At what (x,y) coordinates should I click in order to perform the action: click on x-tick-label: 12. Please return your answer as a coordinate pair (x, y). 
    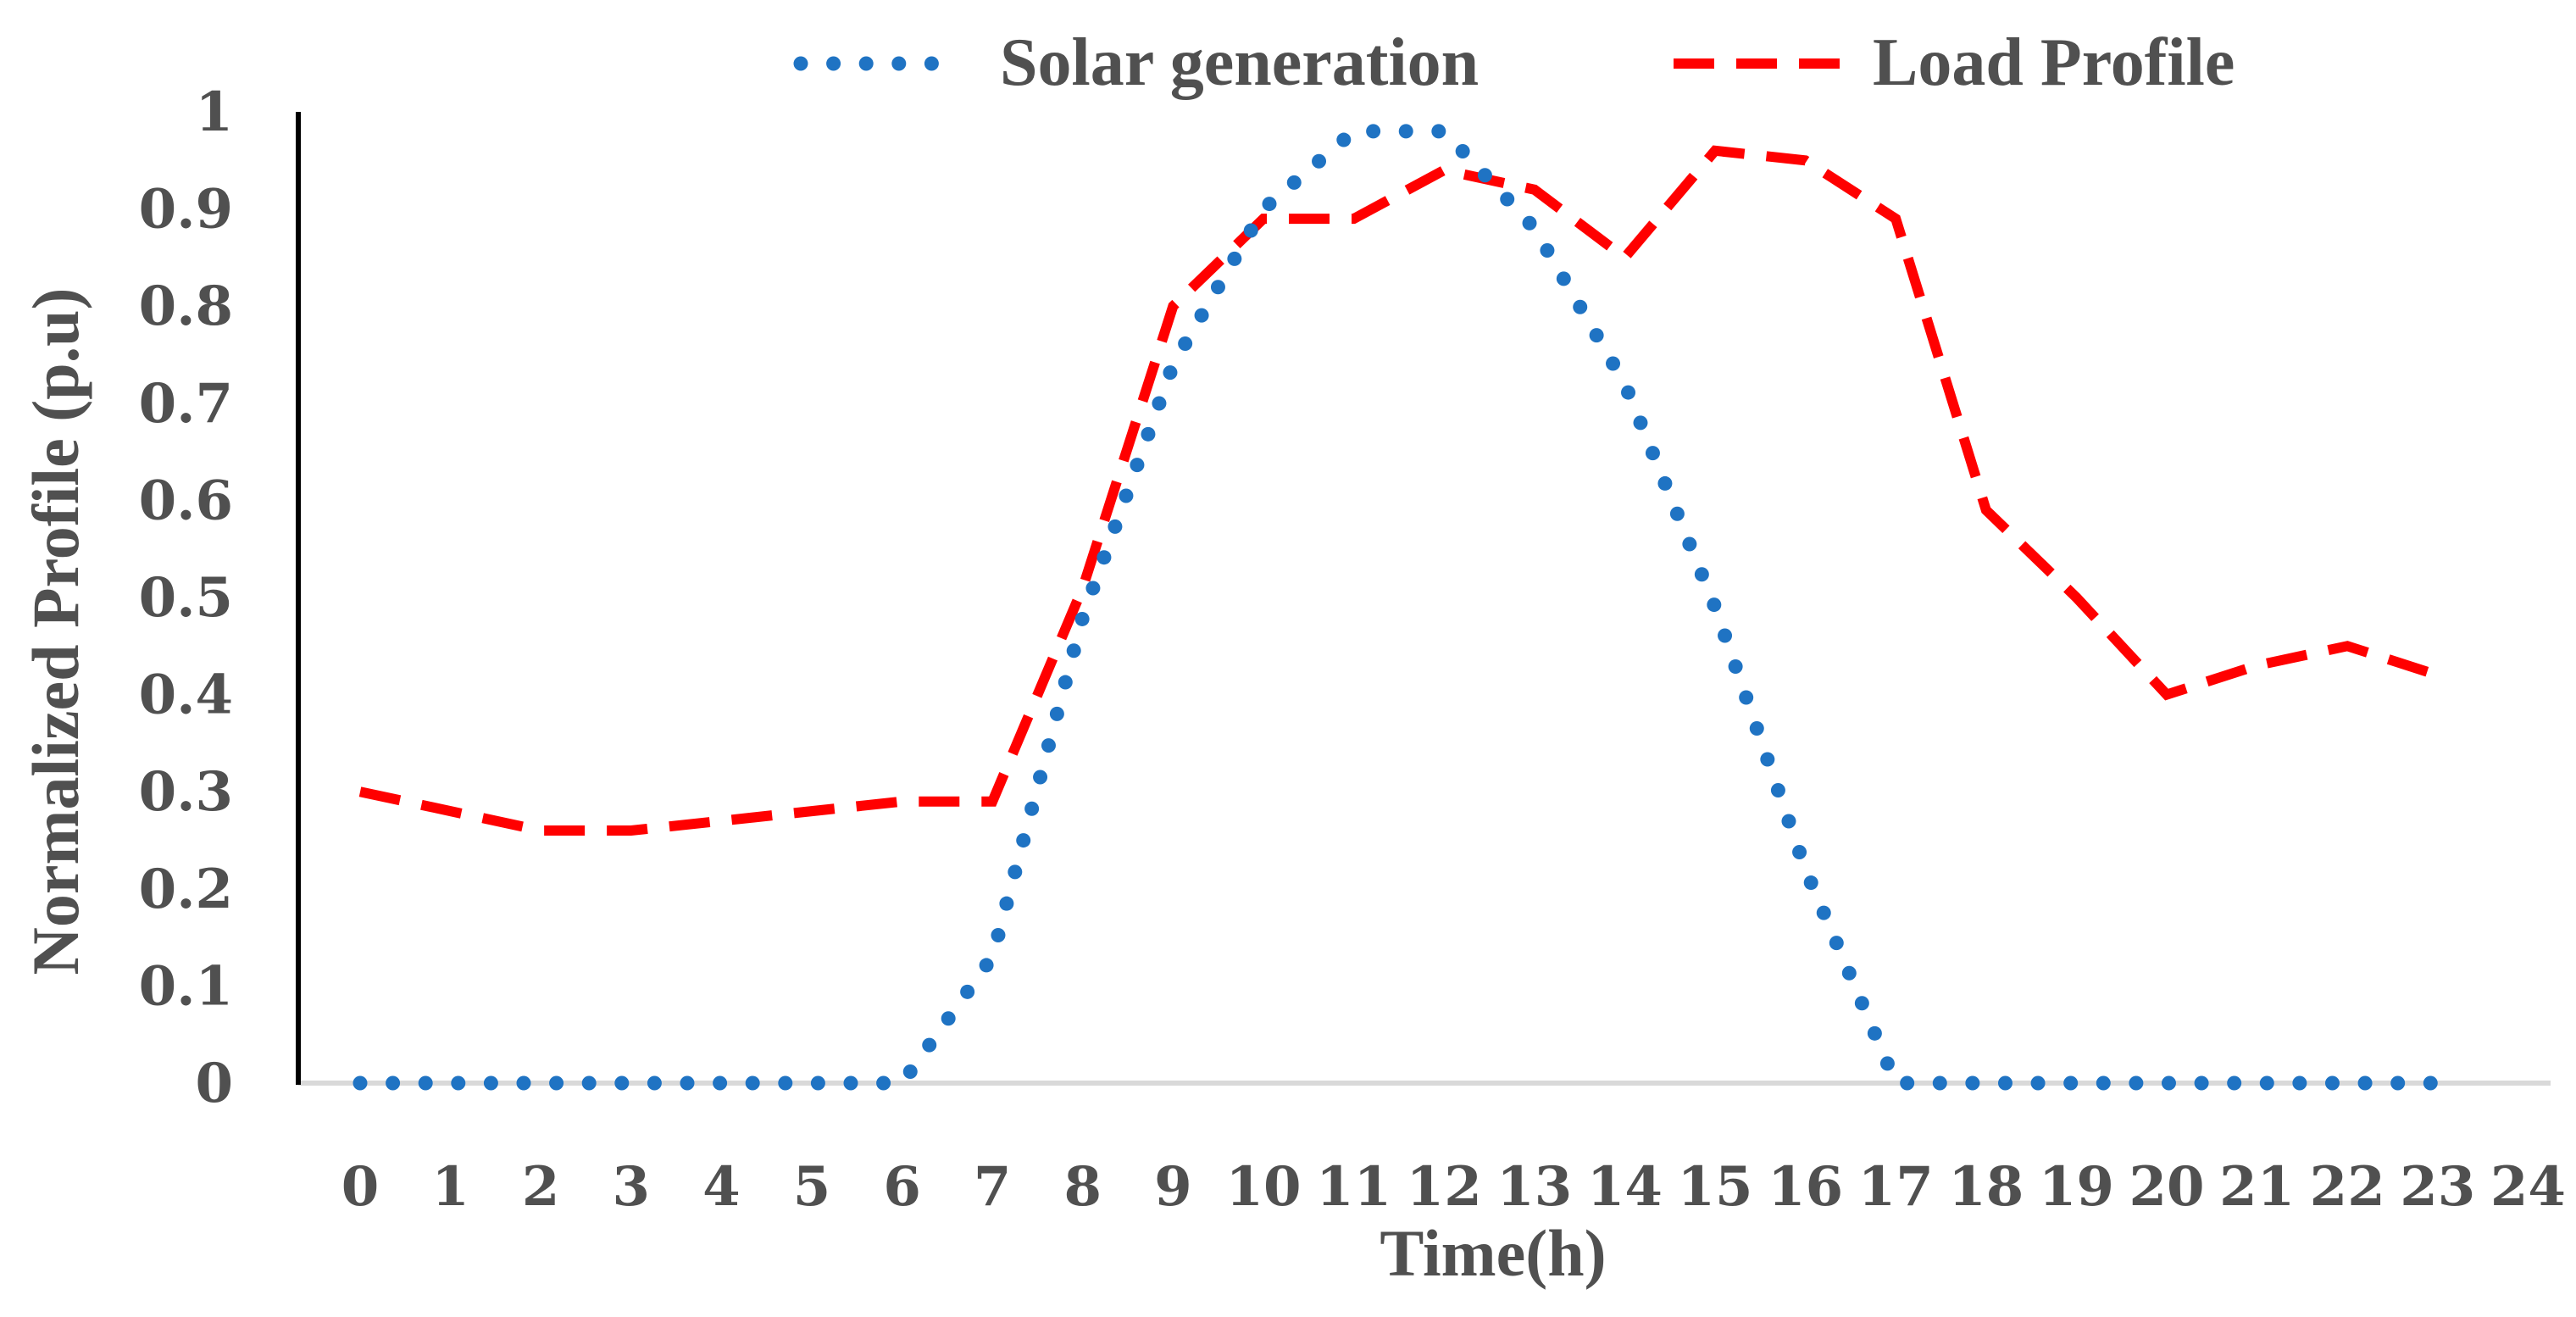
    Looking at the image, I should click on (1444, 1187).